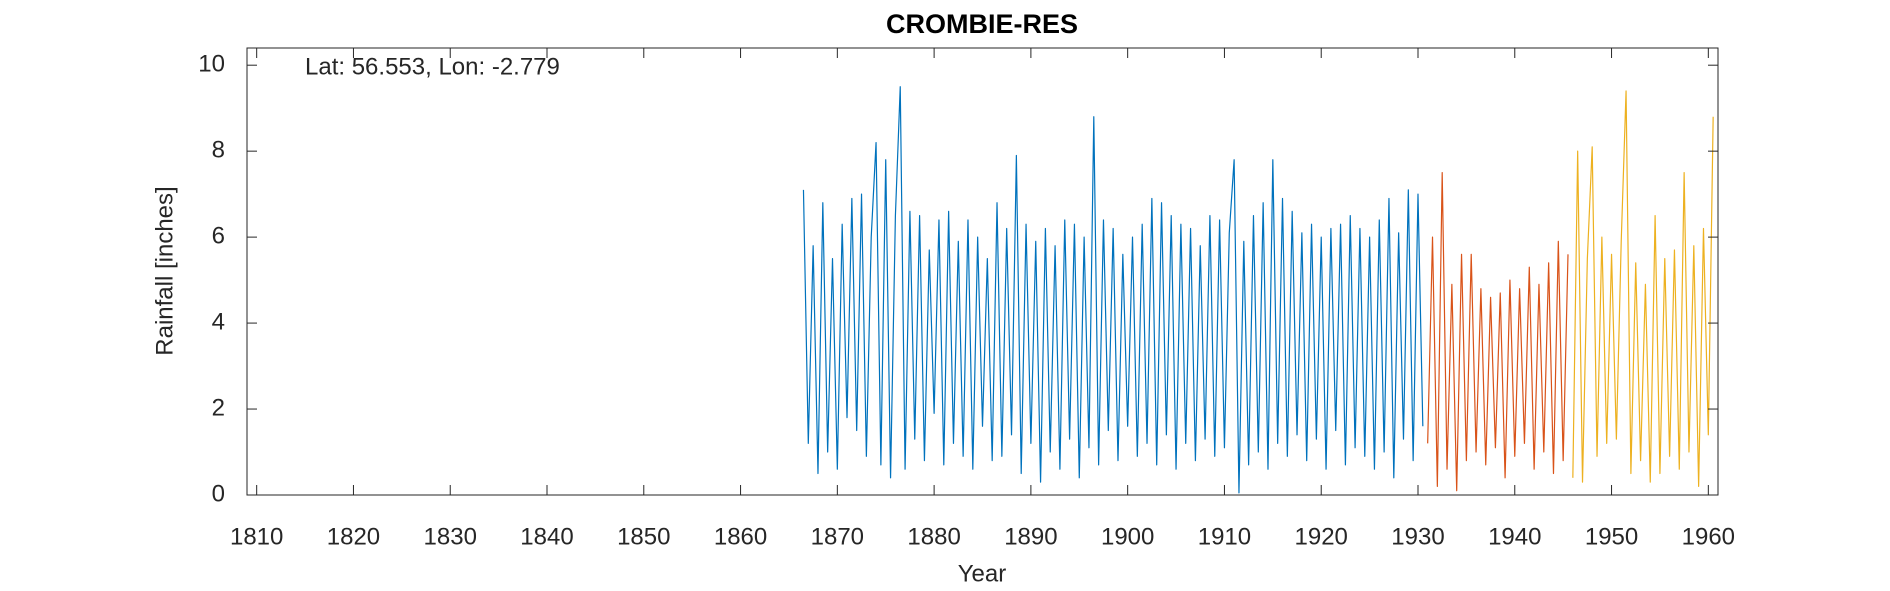  Describe the element at coordinates (1127, 536) in the screenshot. I see `x-tick-label: 1900` at that location.